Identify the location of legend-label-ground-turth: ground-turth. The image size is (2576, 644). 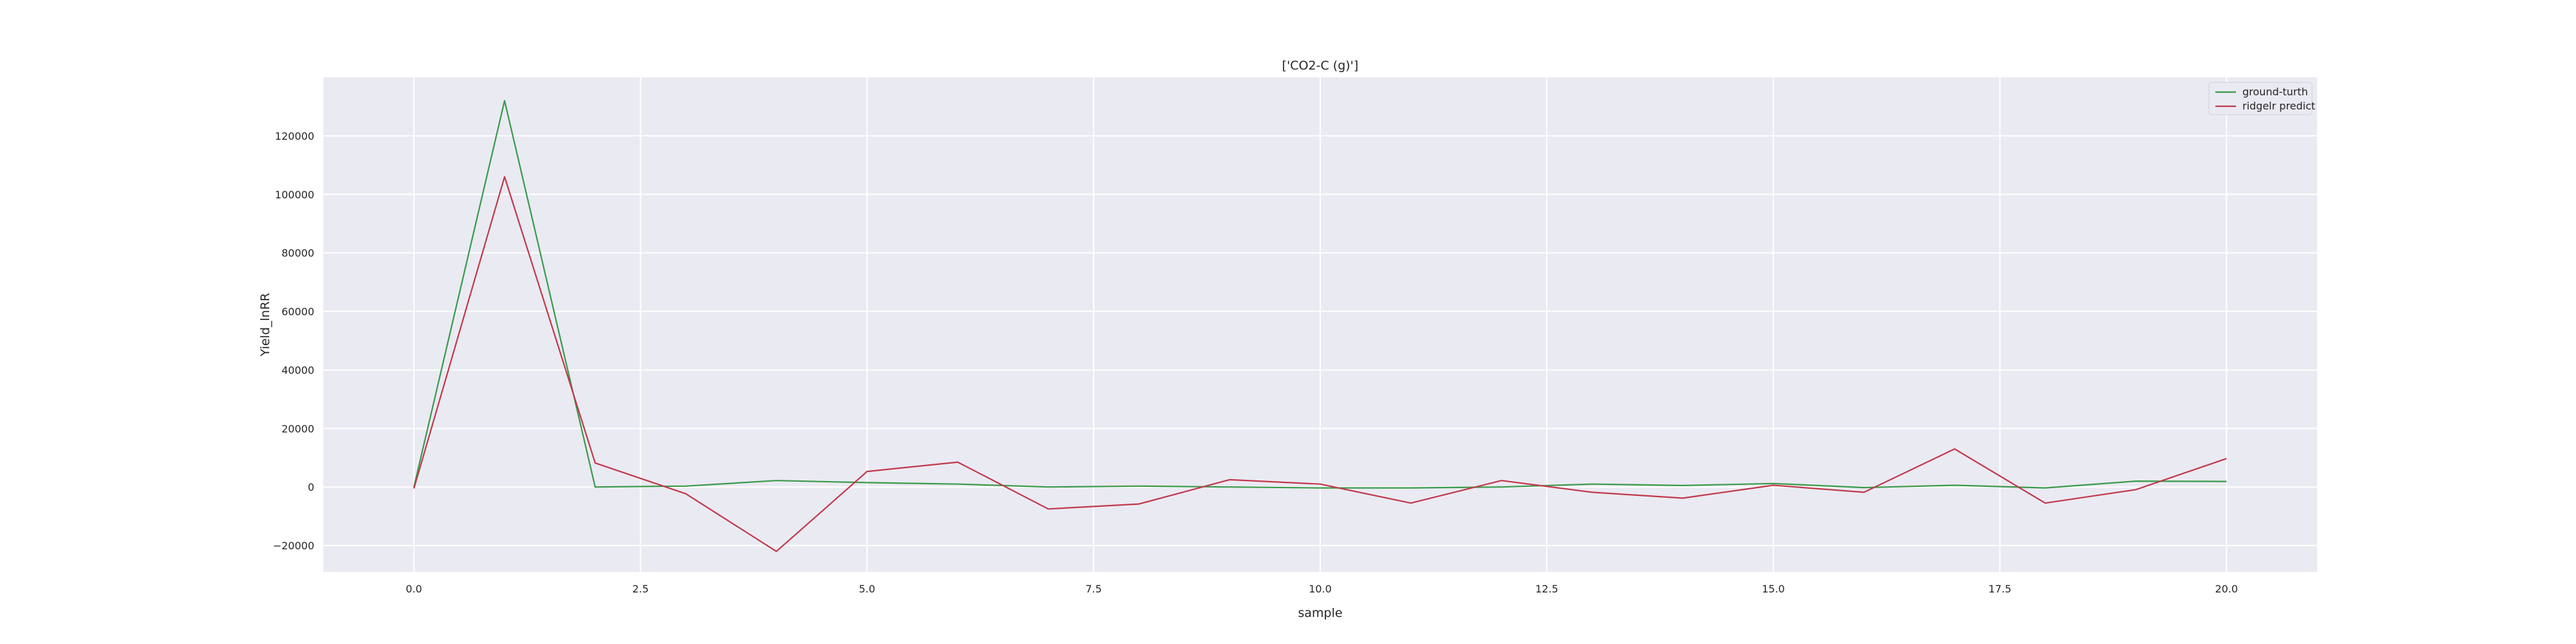
(2275, 92).